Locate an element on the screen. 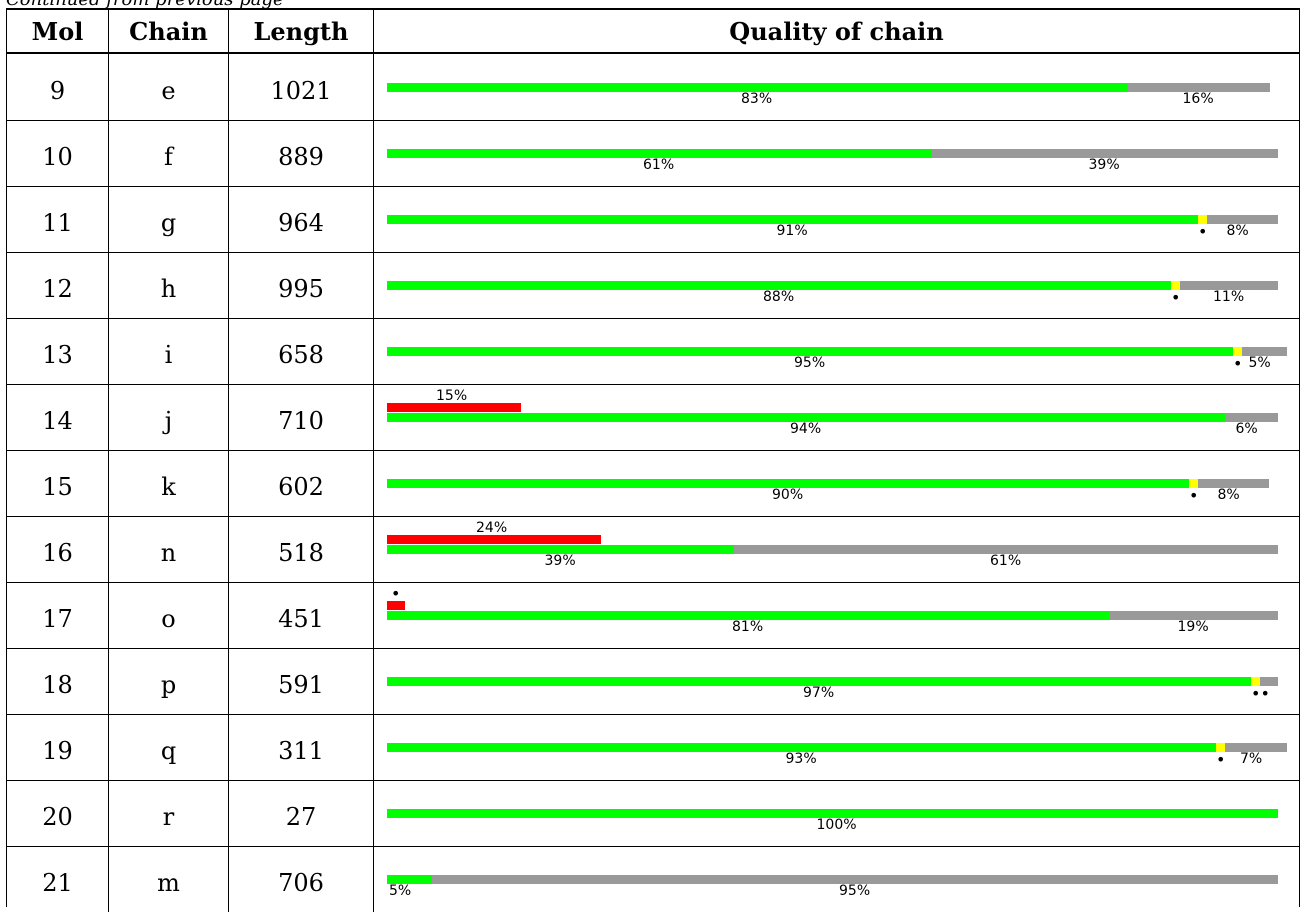  mol-cell: 15 is located at coordinates (58, 483).